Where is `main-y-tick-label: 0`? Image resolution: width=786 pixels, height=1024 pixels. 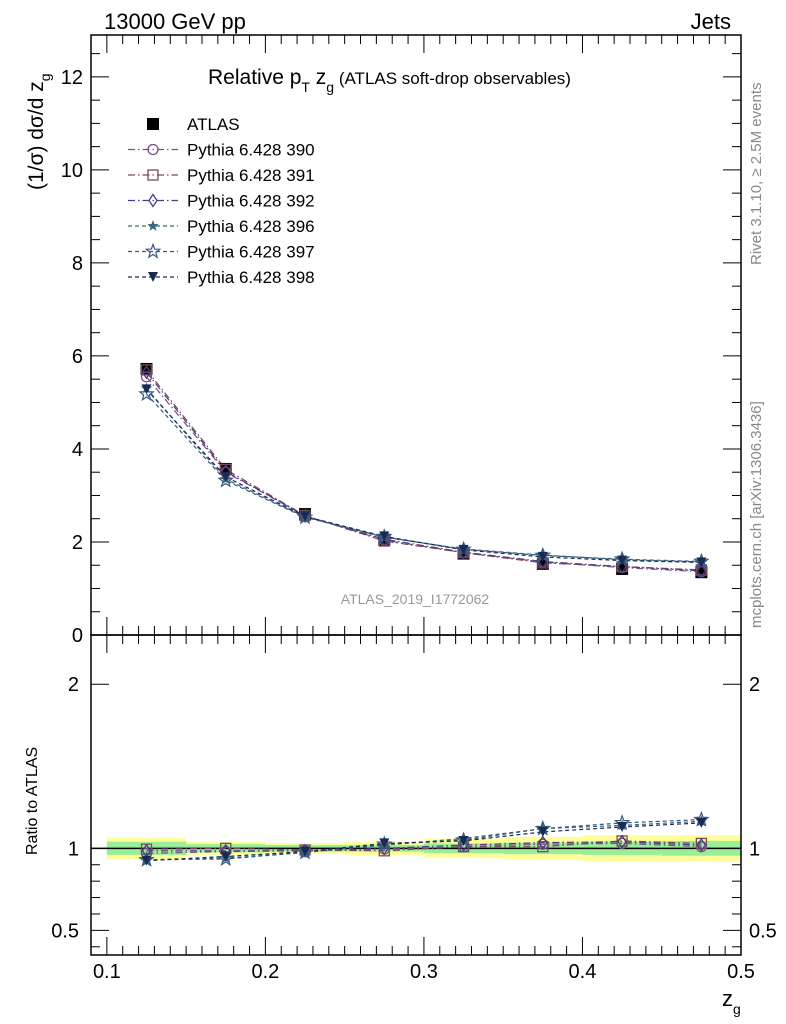 main-y-tick-label: 0 is located at coordinates (77, 636).